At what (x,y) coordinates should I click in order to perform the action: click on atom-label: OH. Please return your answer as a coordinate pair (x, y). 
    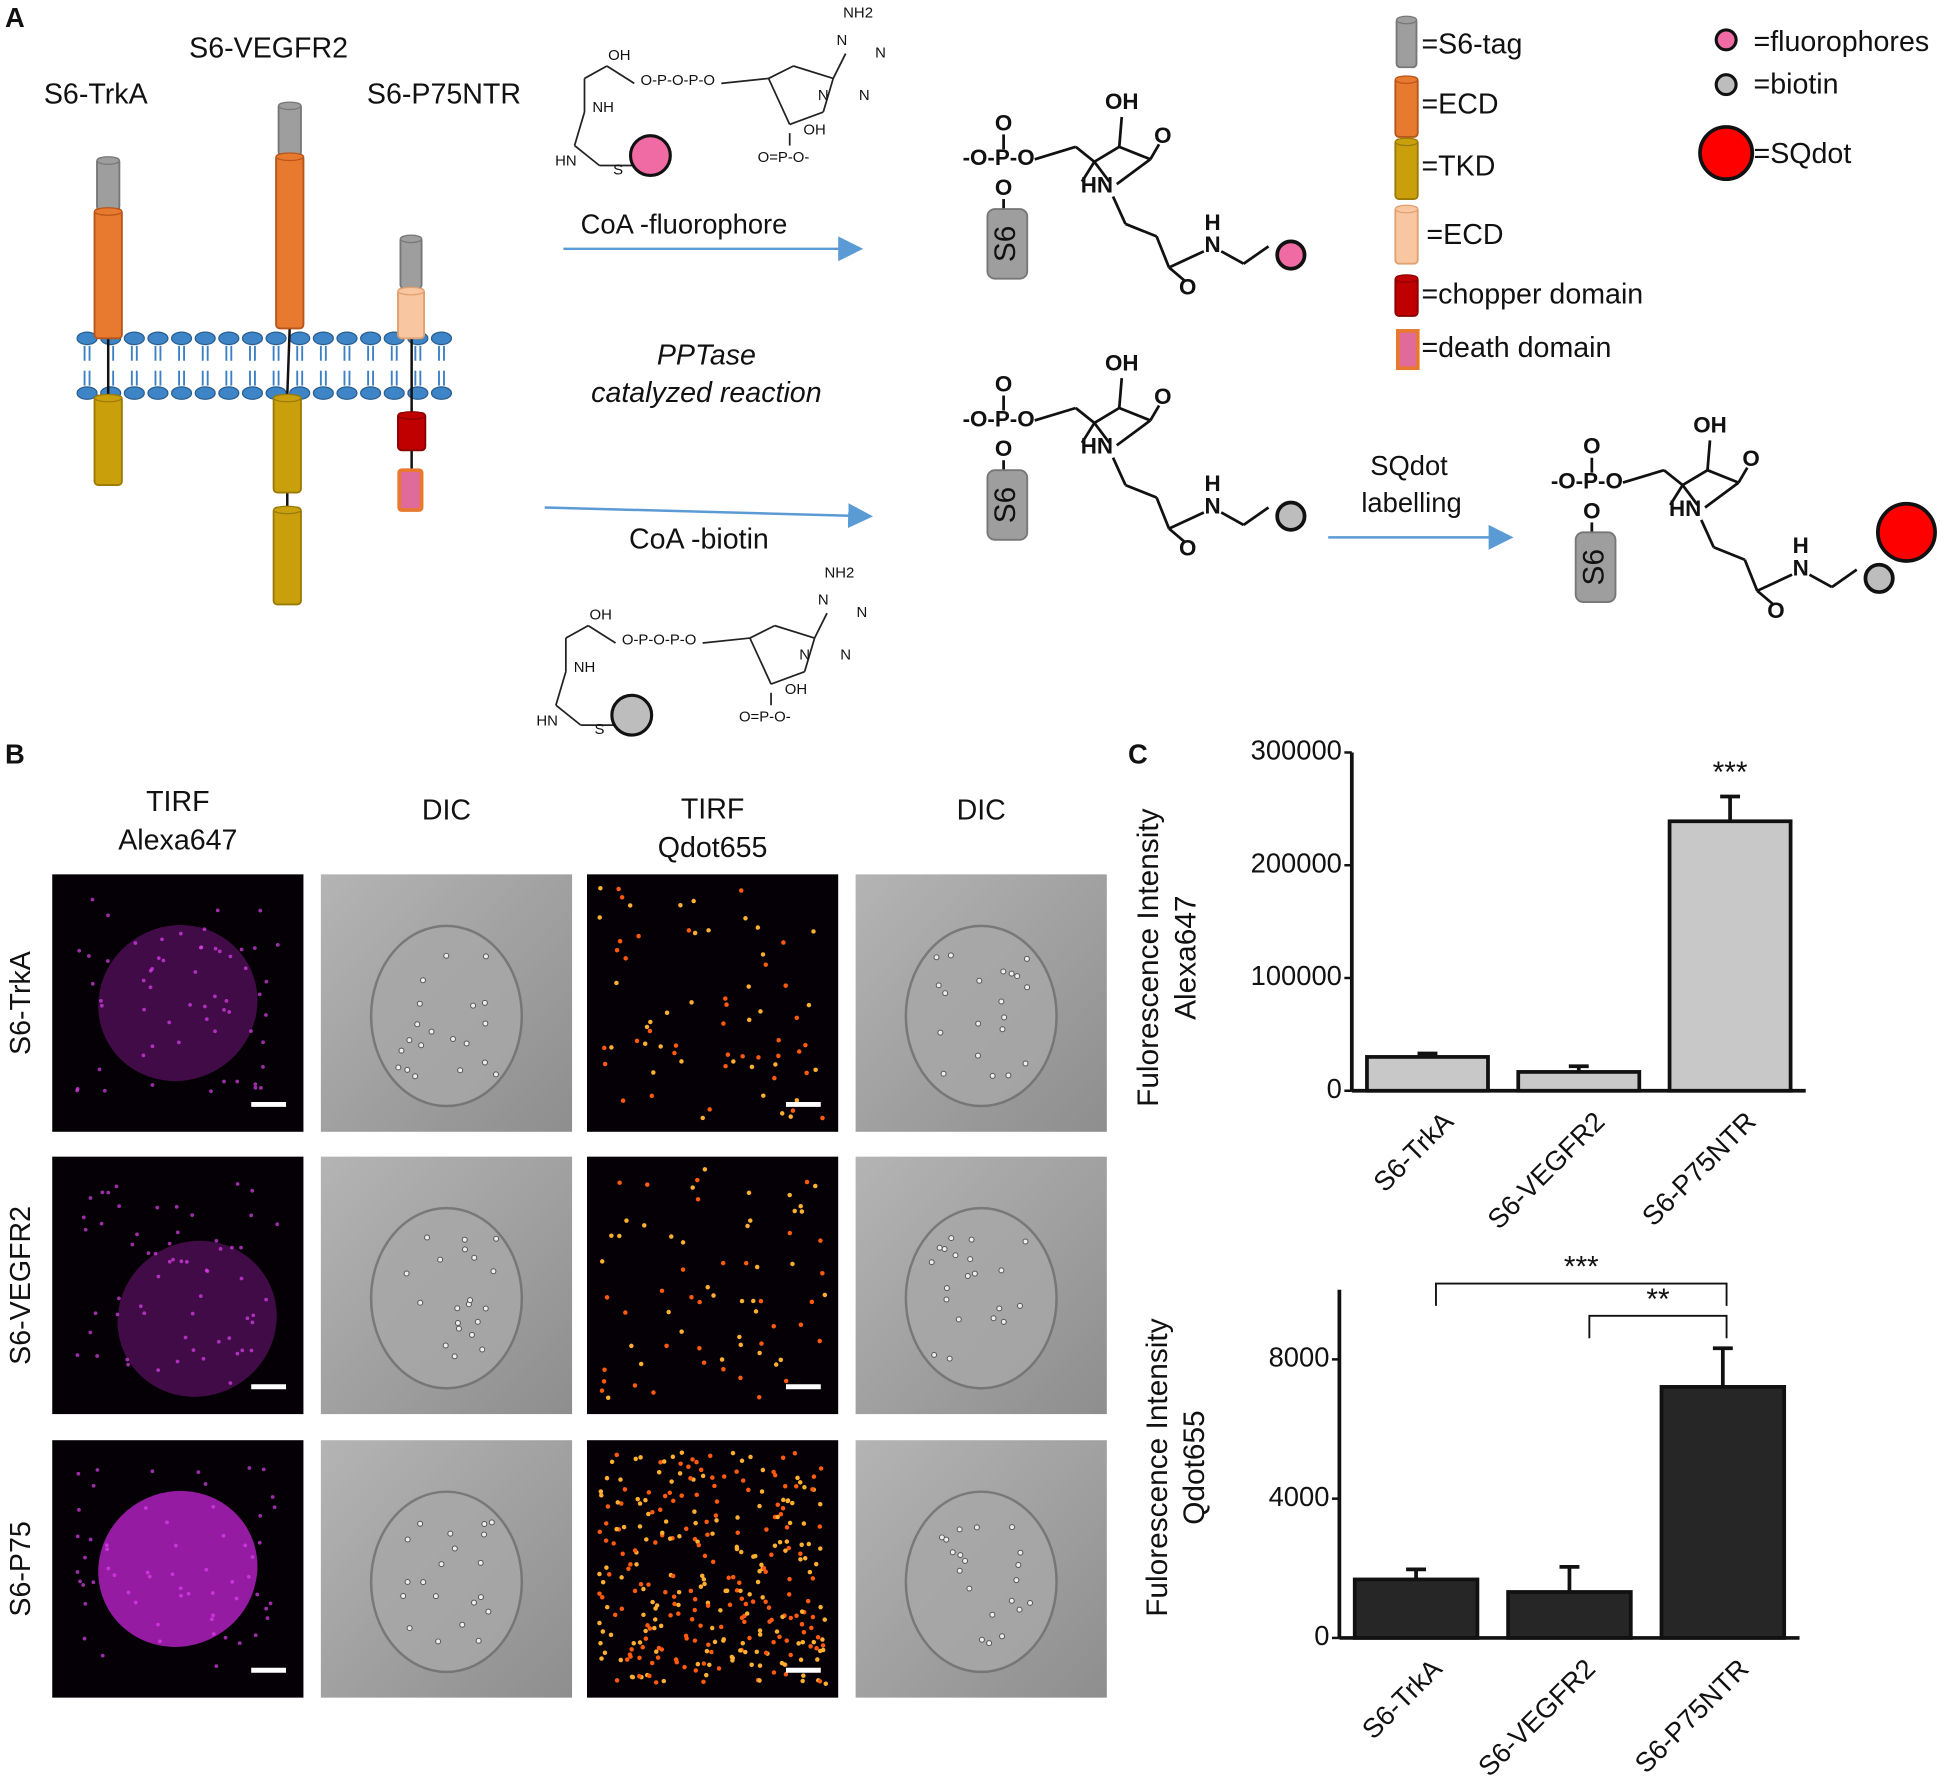
    Looking at the image, I should click on (1122, 101).